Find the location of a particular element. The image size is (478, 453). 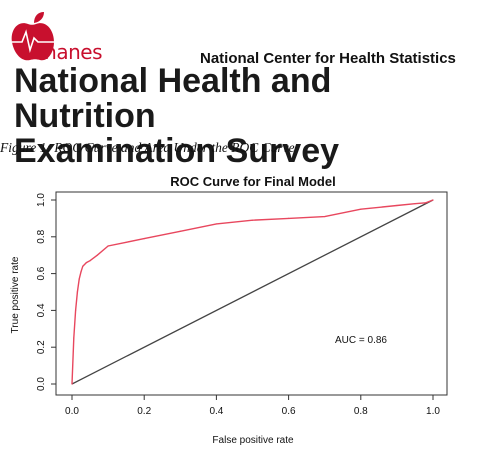

title-line-1: National Health and Nutrition is located at coordinates (173, 98).